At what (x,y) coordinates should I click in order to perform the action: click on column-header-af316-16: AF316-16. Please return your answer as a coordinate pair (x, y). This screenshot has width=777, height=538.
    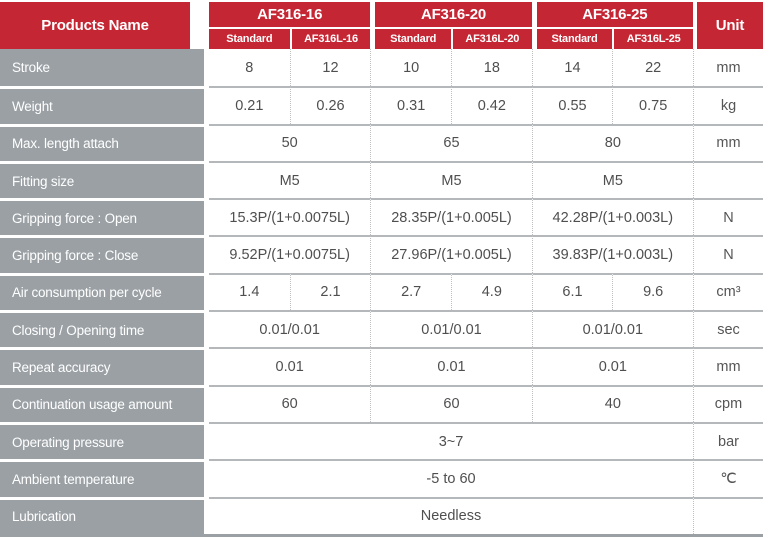
    Looking at the image, I should click on (290, 14).